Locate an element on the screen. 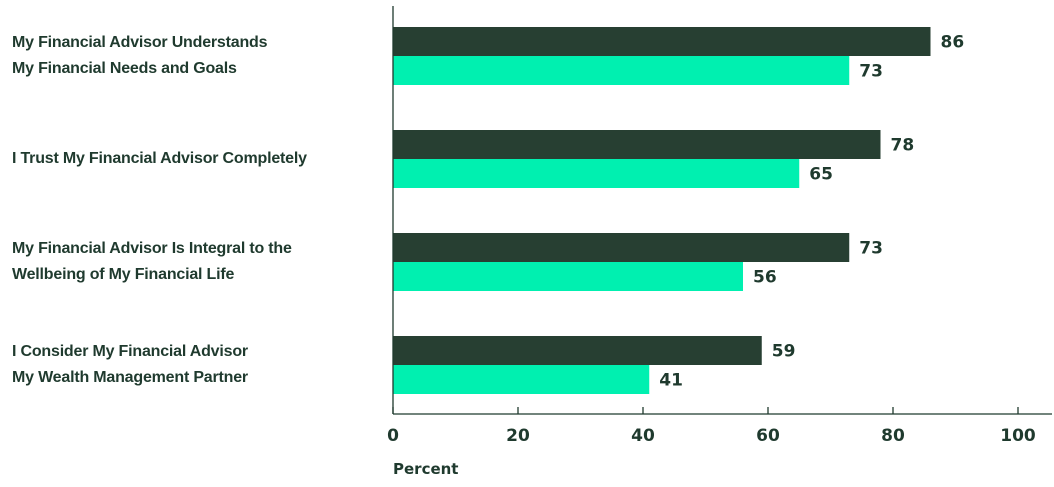 The image size is (1054, 487). x-tick-label: 80 is located at coordinates (893, 436).